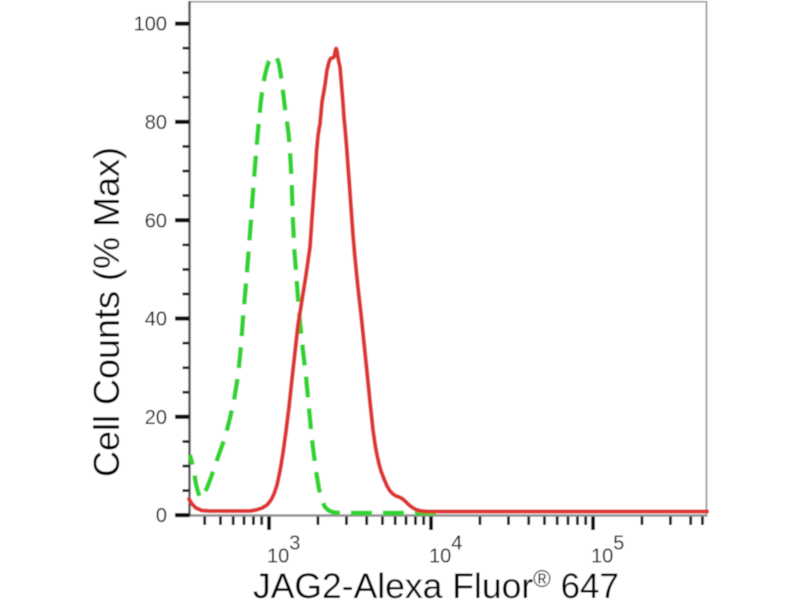 This screenshot has width=800, height=600. What do you see at coordinates (106, 312) in the screenshot?
I see `svg-text: Cell Counts (% Max)` at bounding box center [106, 312].